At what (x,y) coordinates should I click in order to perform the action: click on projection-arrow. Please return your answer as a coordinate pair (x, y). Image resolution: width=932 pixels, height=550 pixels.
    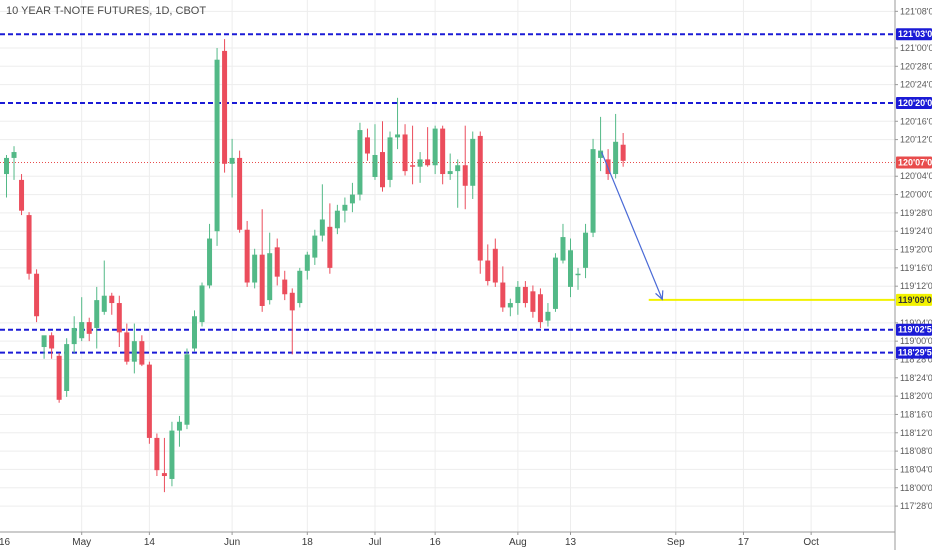
    Looking at the image, I should click on (632, 225).